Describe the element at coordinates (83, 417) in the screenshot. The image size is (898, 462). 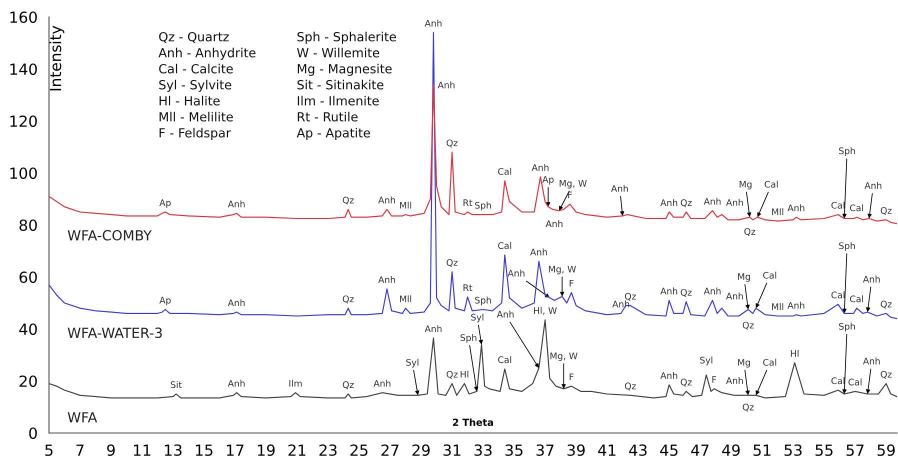
I see `series-label: WFA` at that location.